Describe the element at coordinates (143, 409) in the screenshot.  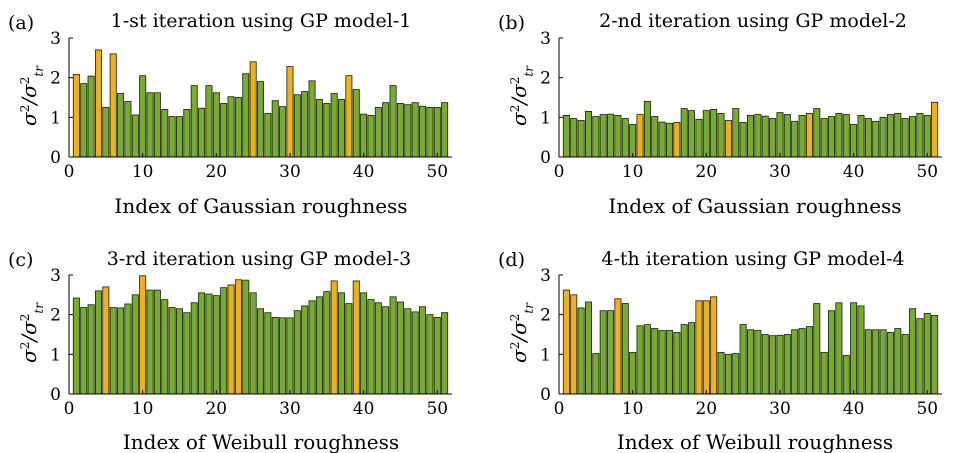
I see `panel-c-xtick-label-10: 10` at that location.